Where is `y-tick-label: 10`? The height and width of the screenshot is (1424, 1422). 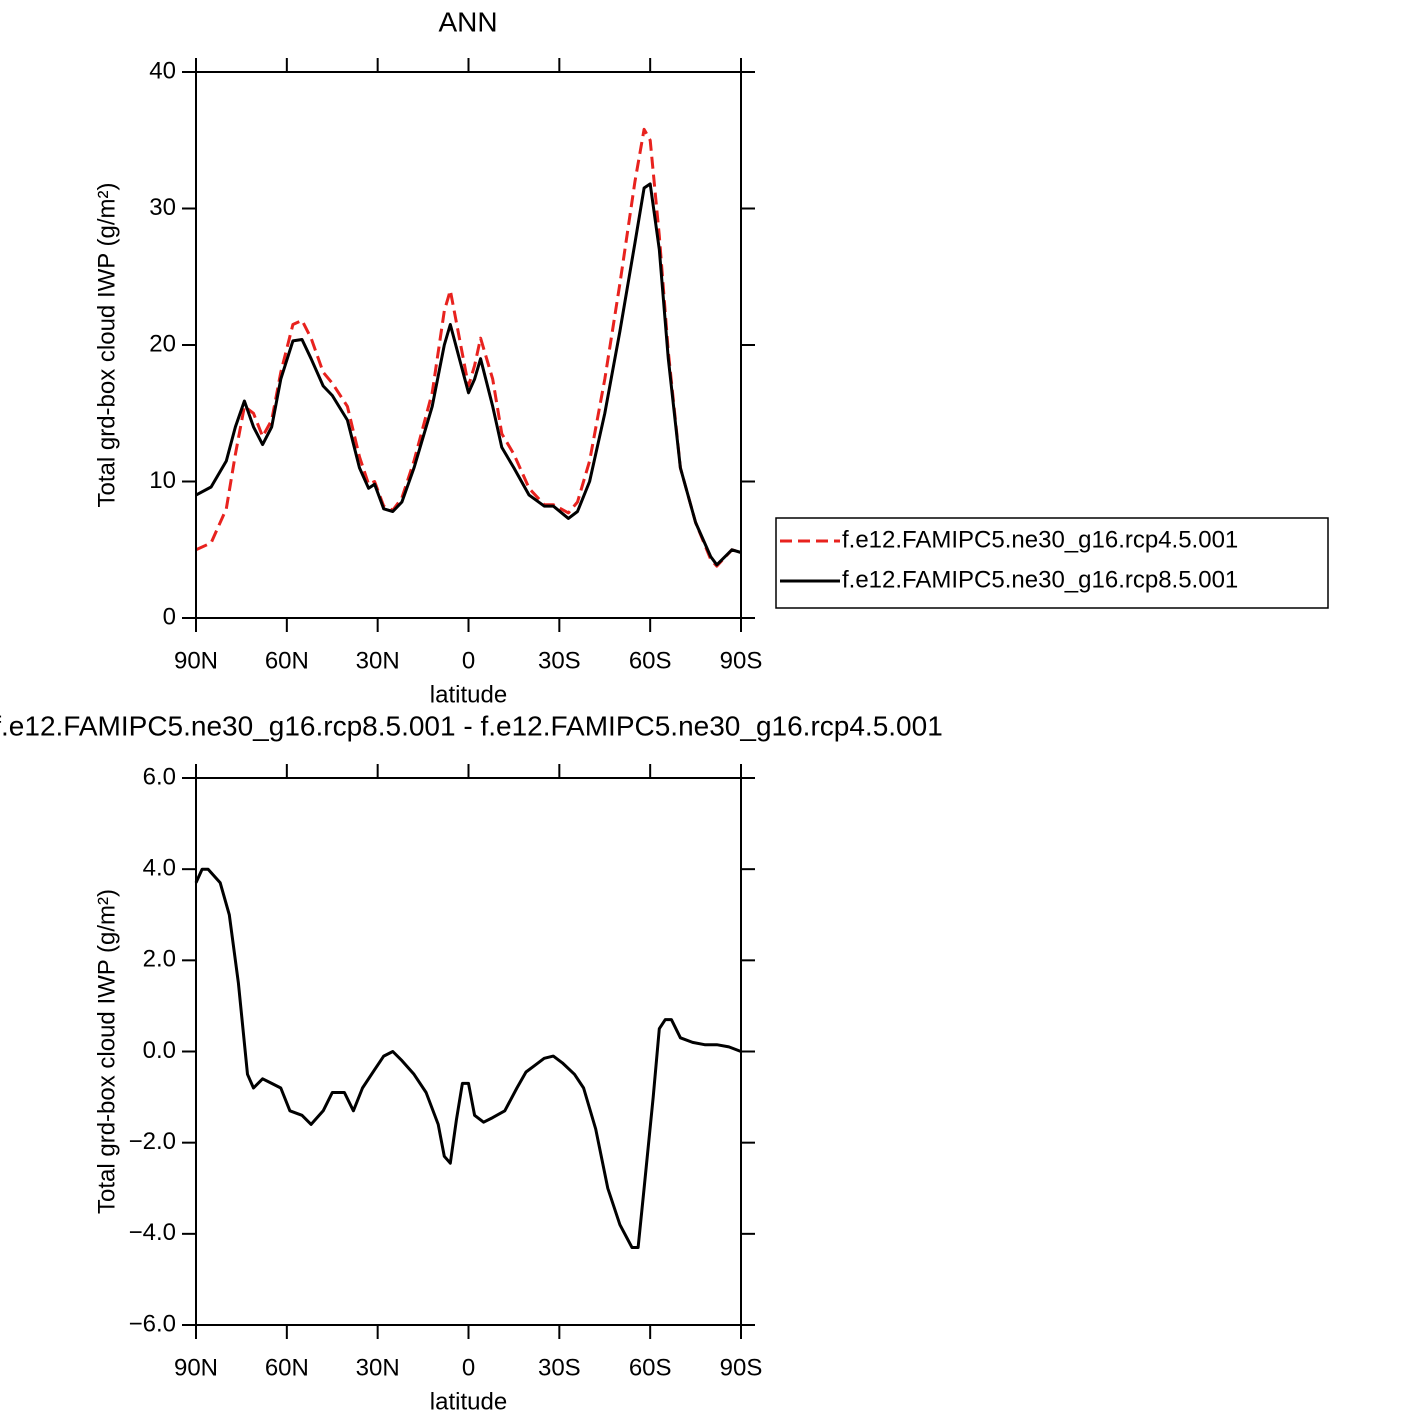
y-tick-label: 10 is located at coordinates (162, 480).